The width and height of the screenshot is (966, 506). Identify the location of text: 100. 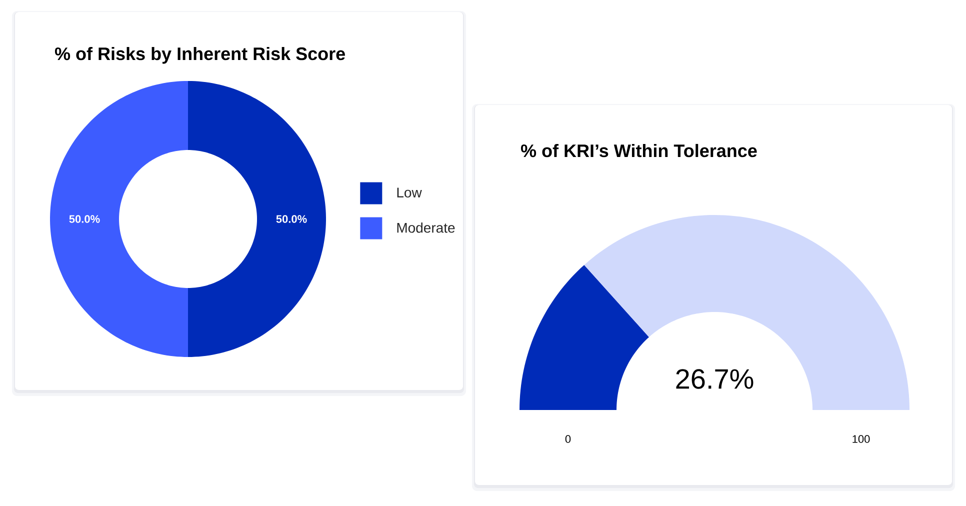
(861, 439).